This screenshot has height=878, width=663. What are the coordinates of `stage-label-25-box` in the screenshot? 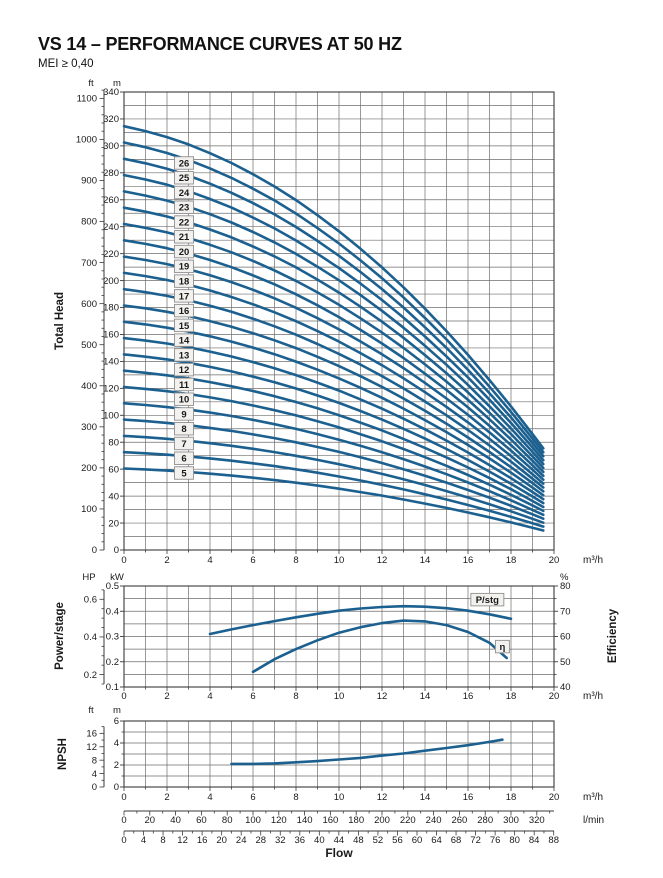 It's located at (184, 178).